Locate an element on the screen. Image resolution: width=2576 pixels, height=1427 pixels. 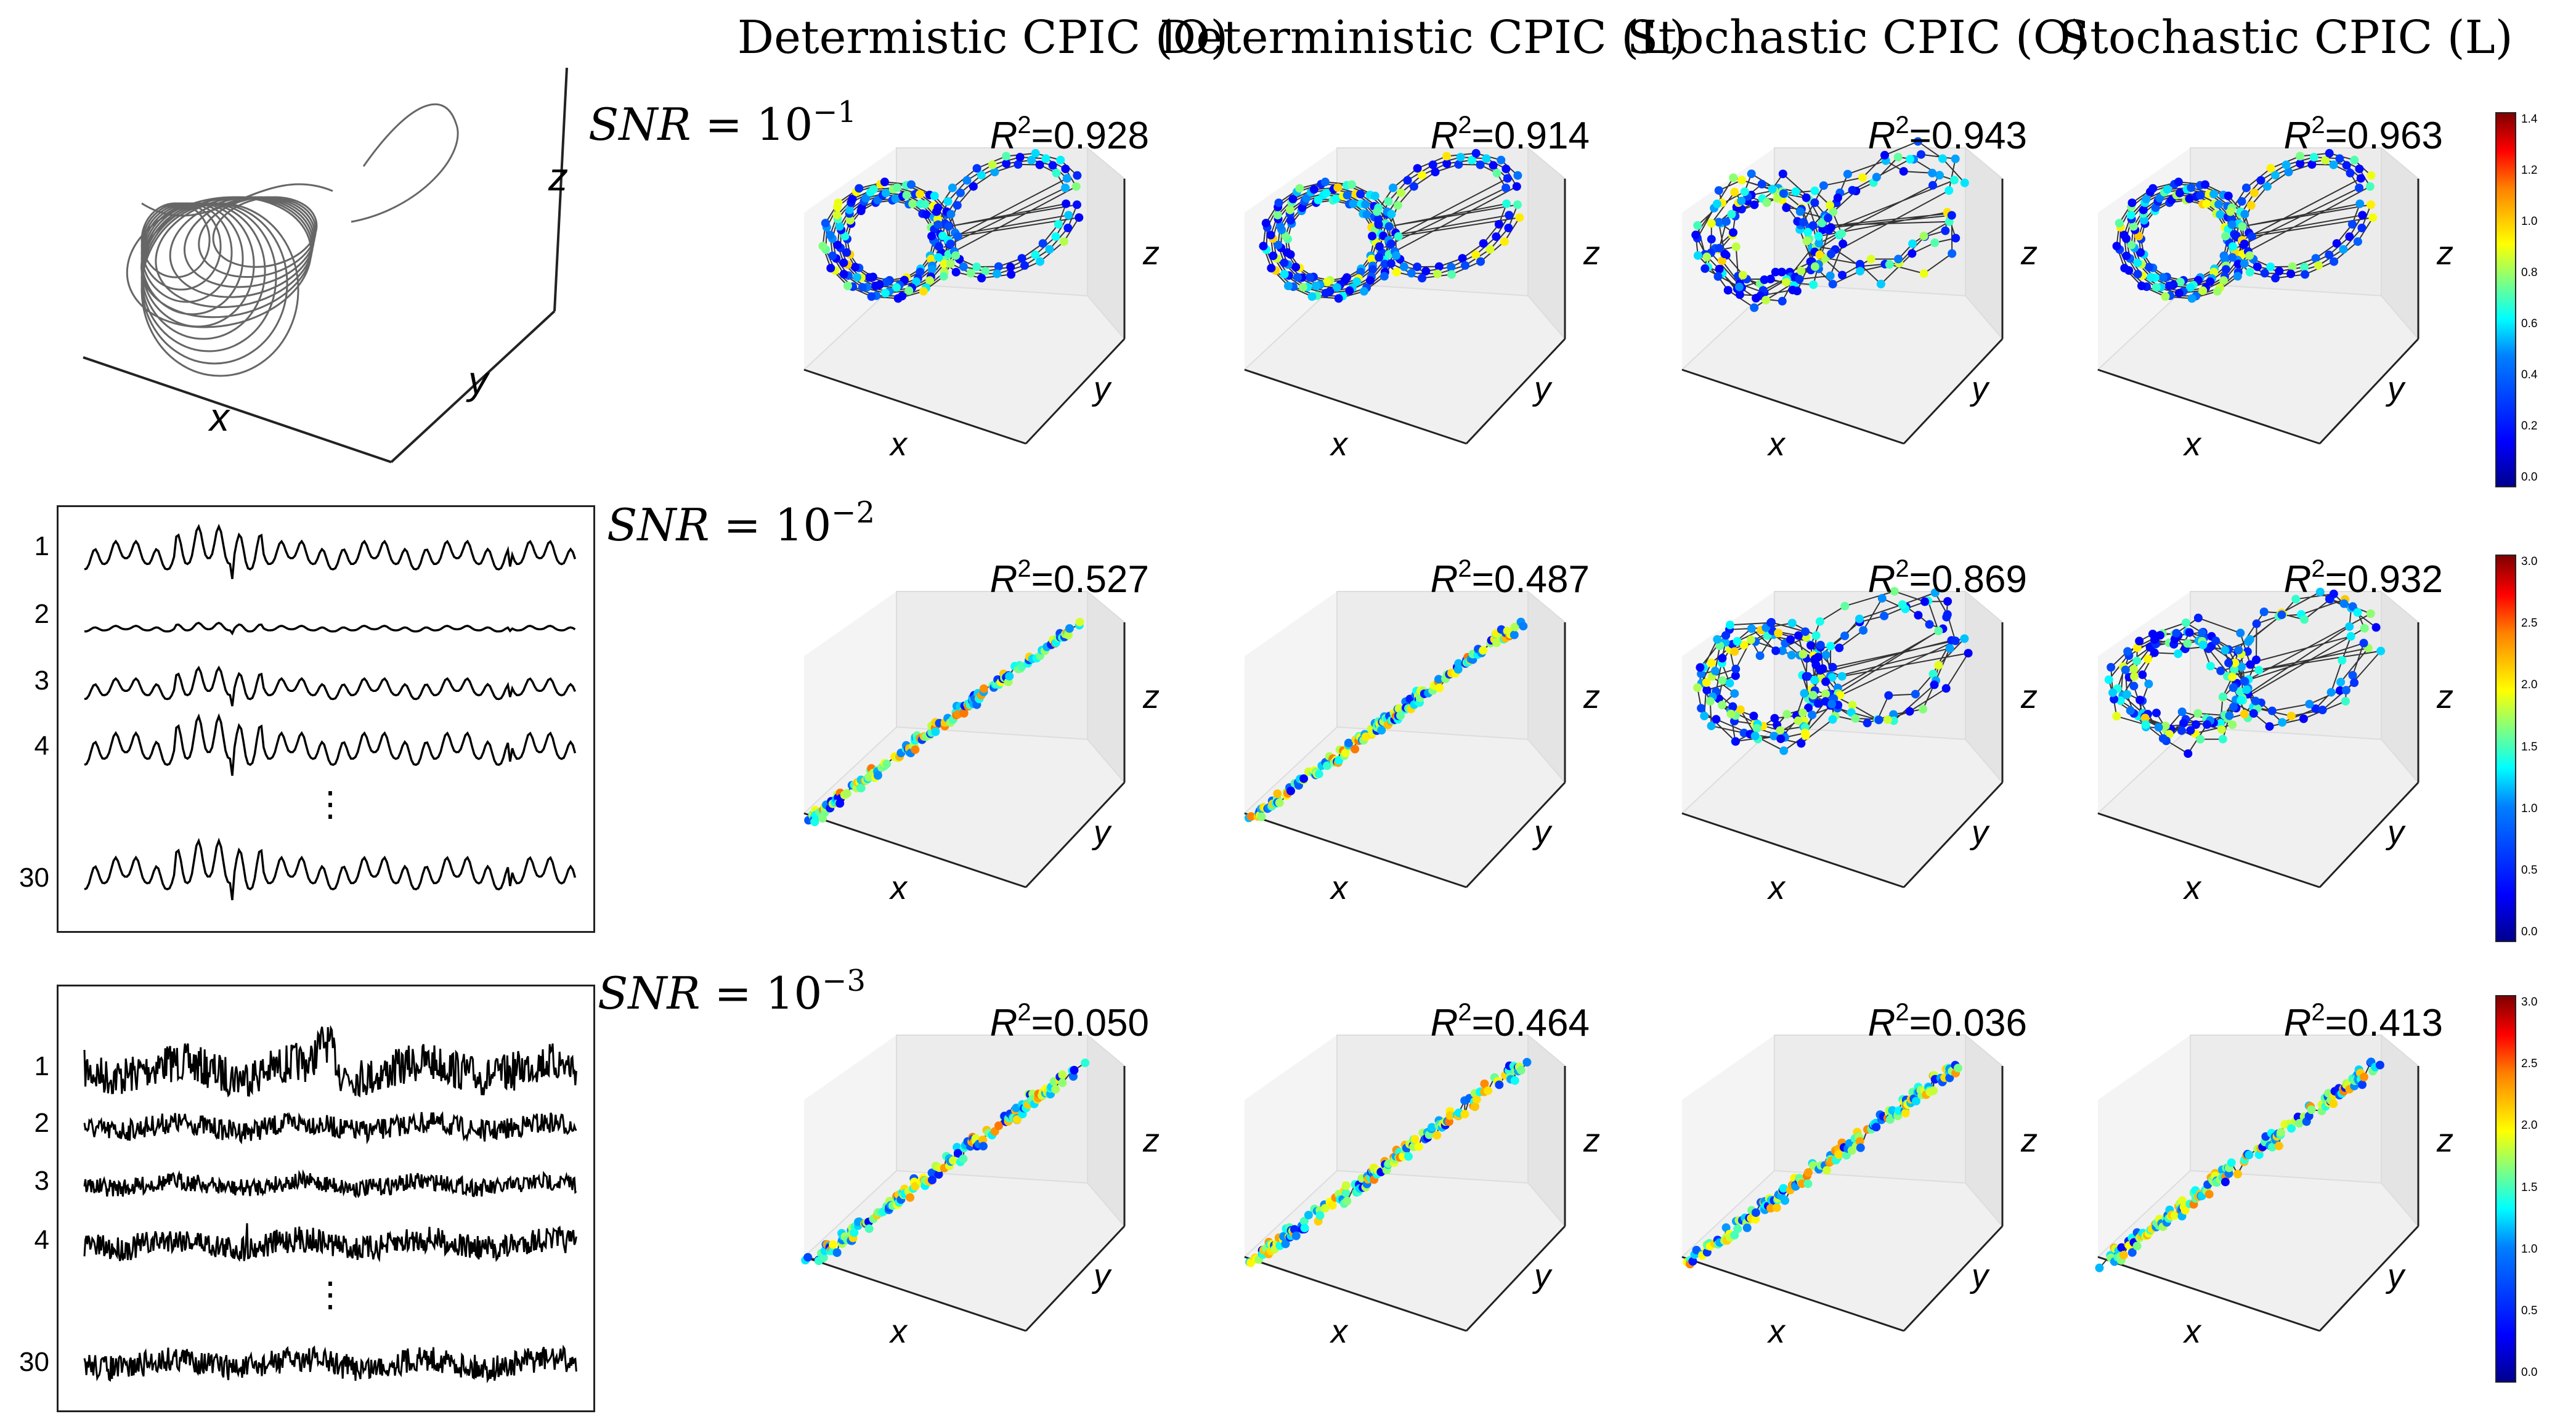
r2-score: R2=0.963 is located at coordinates (2363, 134).